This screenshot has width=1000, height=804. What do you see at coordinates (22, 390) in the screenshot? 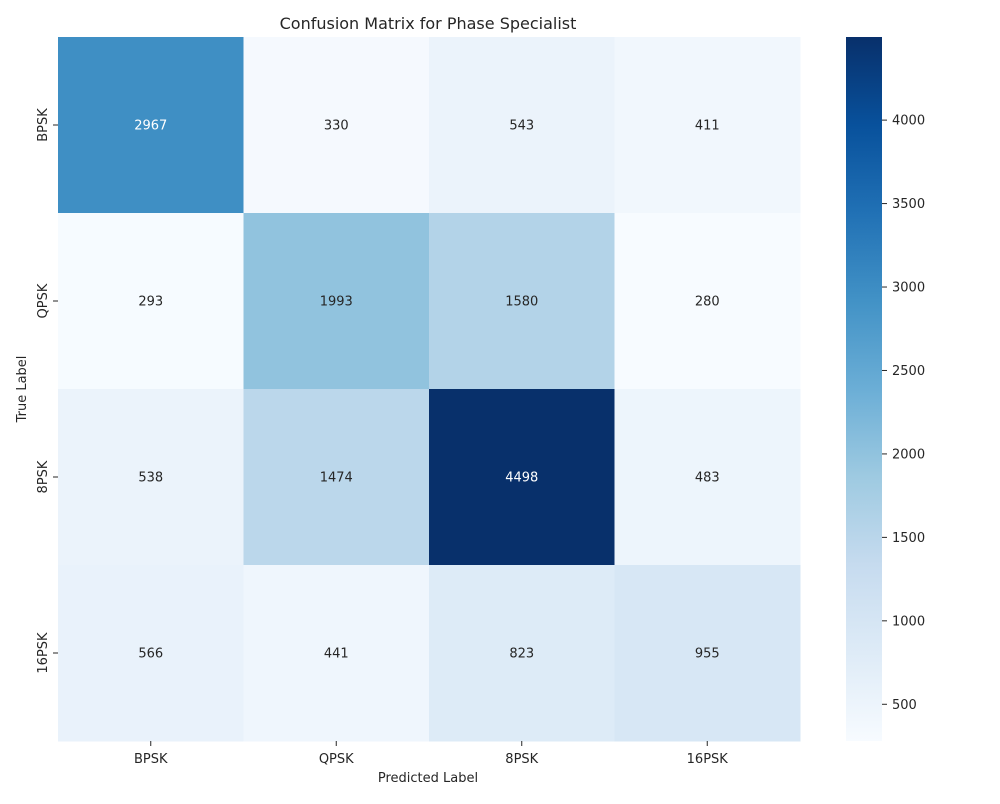
I see `y-axis-label: True Label` at bounding box center [22, 390].